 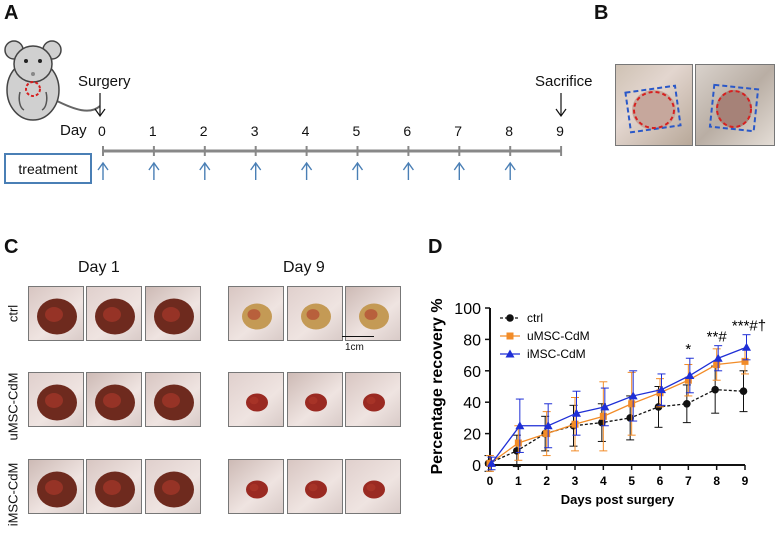 I want to click on day-label-0: 0, so click(x=102, y=131).